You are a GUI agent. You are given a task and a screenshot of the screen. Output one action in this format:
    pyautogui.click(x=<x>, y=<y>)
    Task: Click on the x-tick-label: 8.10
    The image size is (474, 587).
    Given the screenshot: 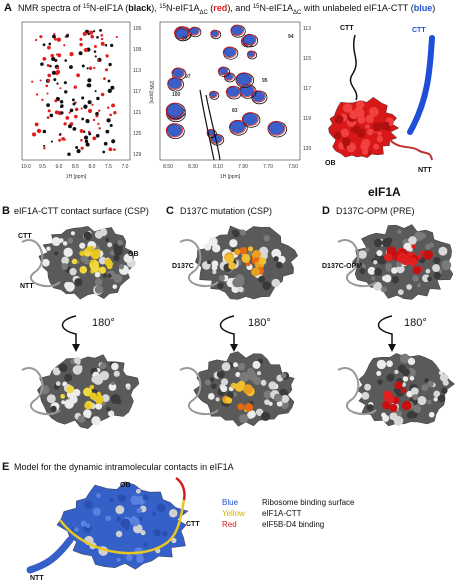 What is the action you would take?
    pyautogui.click(x=218, y=167)
    